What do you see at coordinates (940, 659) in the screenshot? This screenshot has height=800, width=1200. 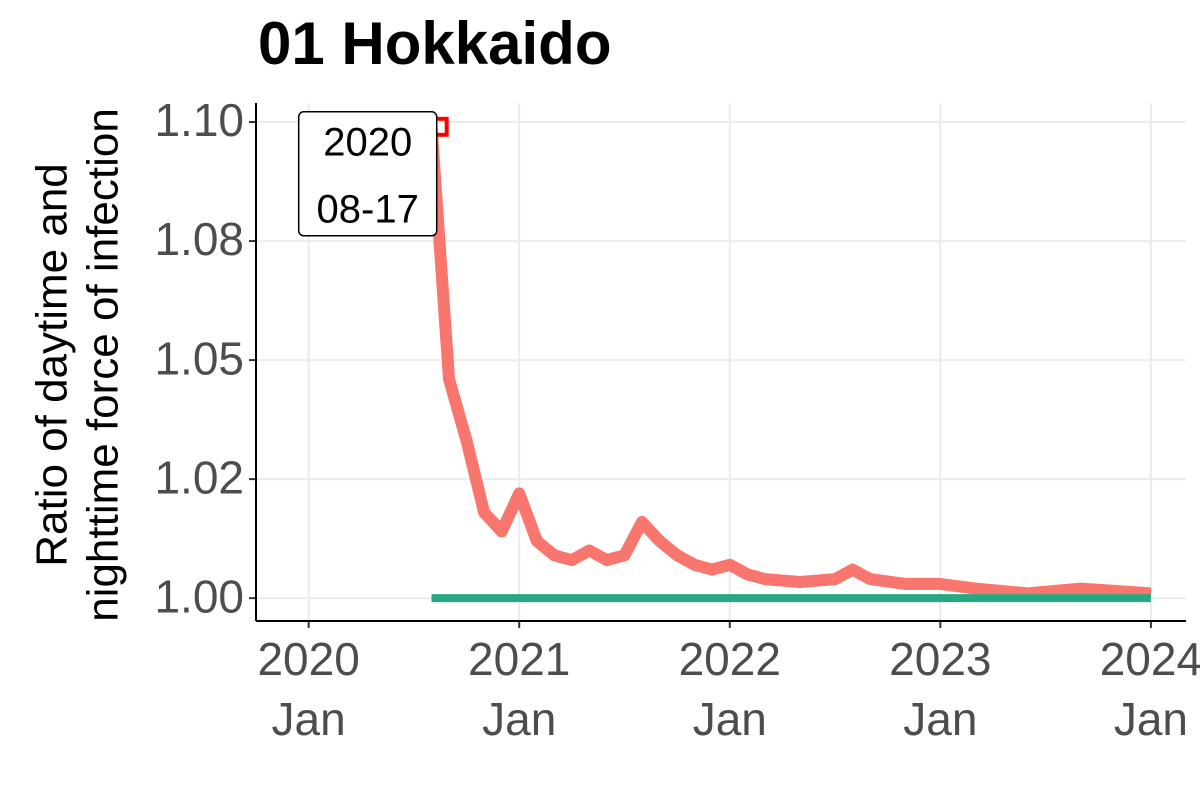 I see `x-tick-label: 2023` at bounding box center [940, 659].